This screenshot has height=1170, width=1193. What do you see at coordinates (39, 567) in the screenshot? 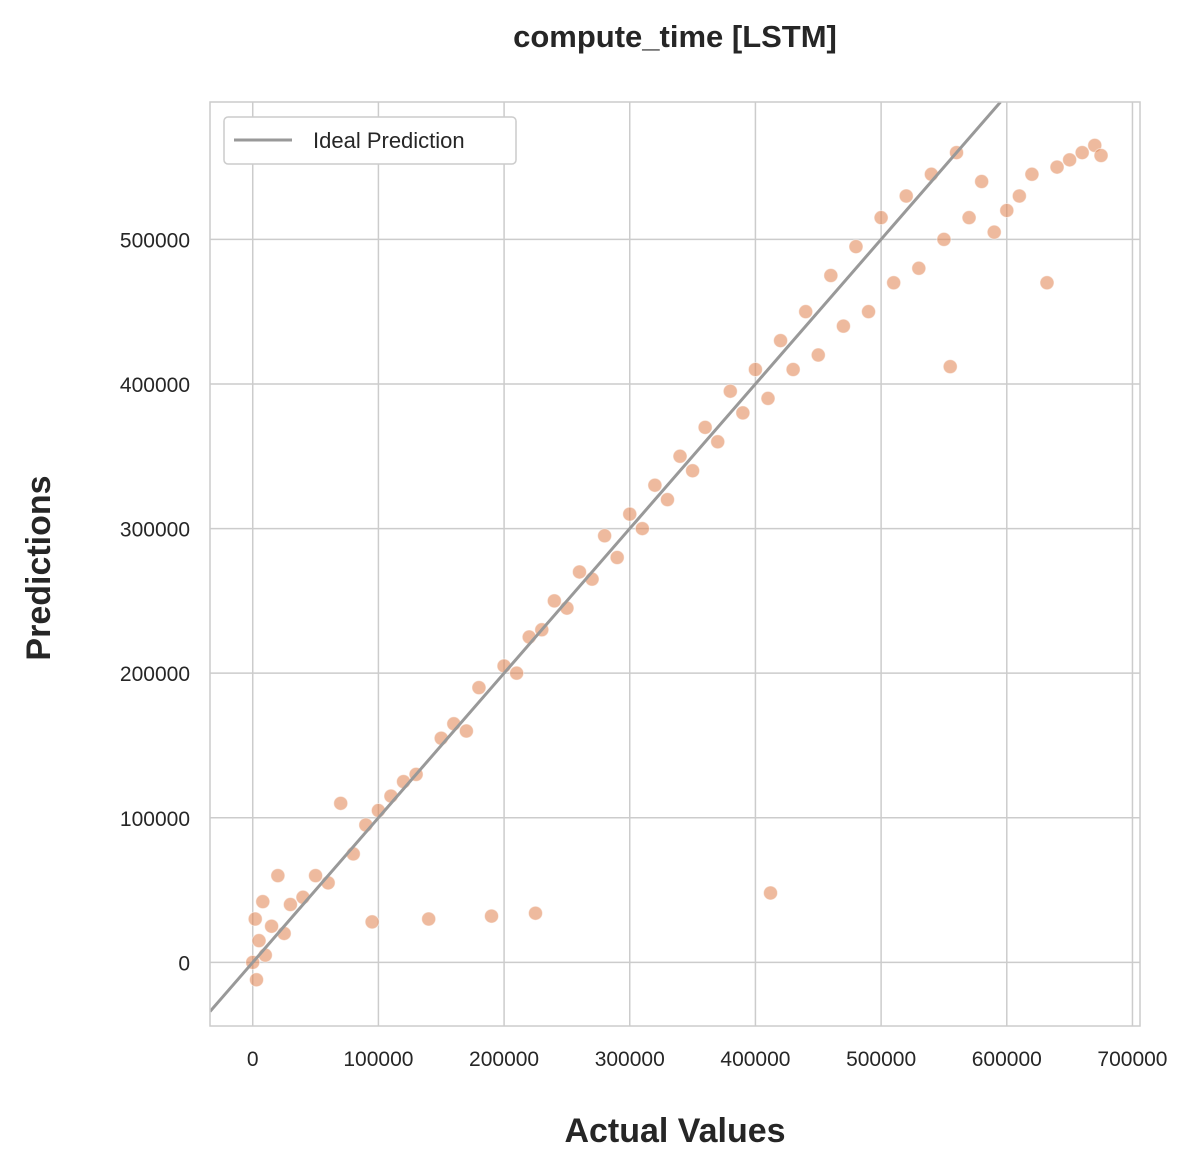
I see `y-axis-label: Predictions` at bounding box center [39, 567].